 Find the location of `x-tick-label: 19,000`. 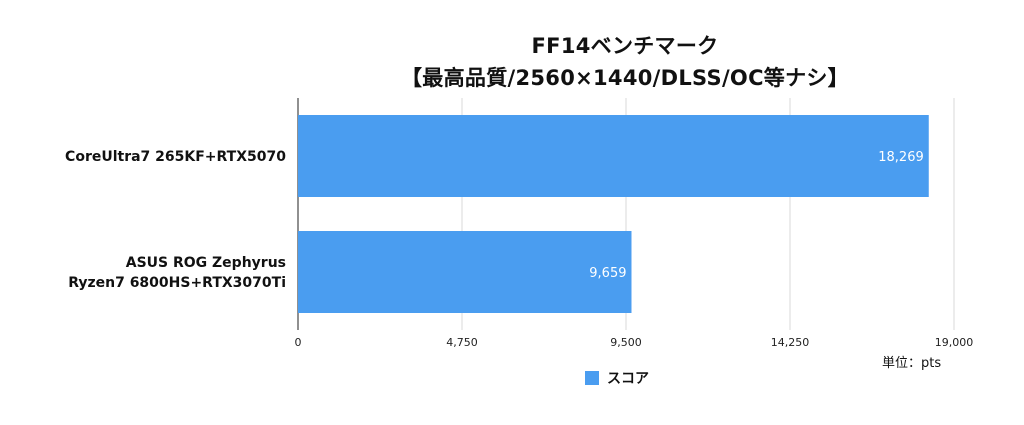

x-tick-label: 19,000 is located at coordinates (954, 342).